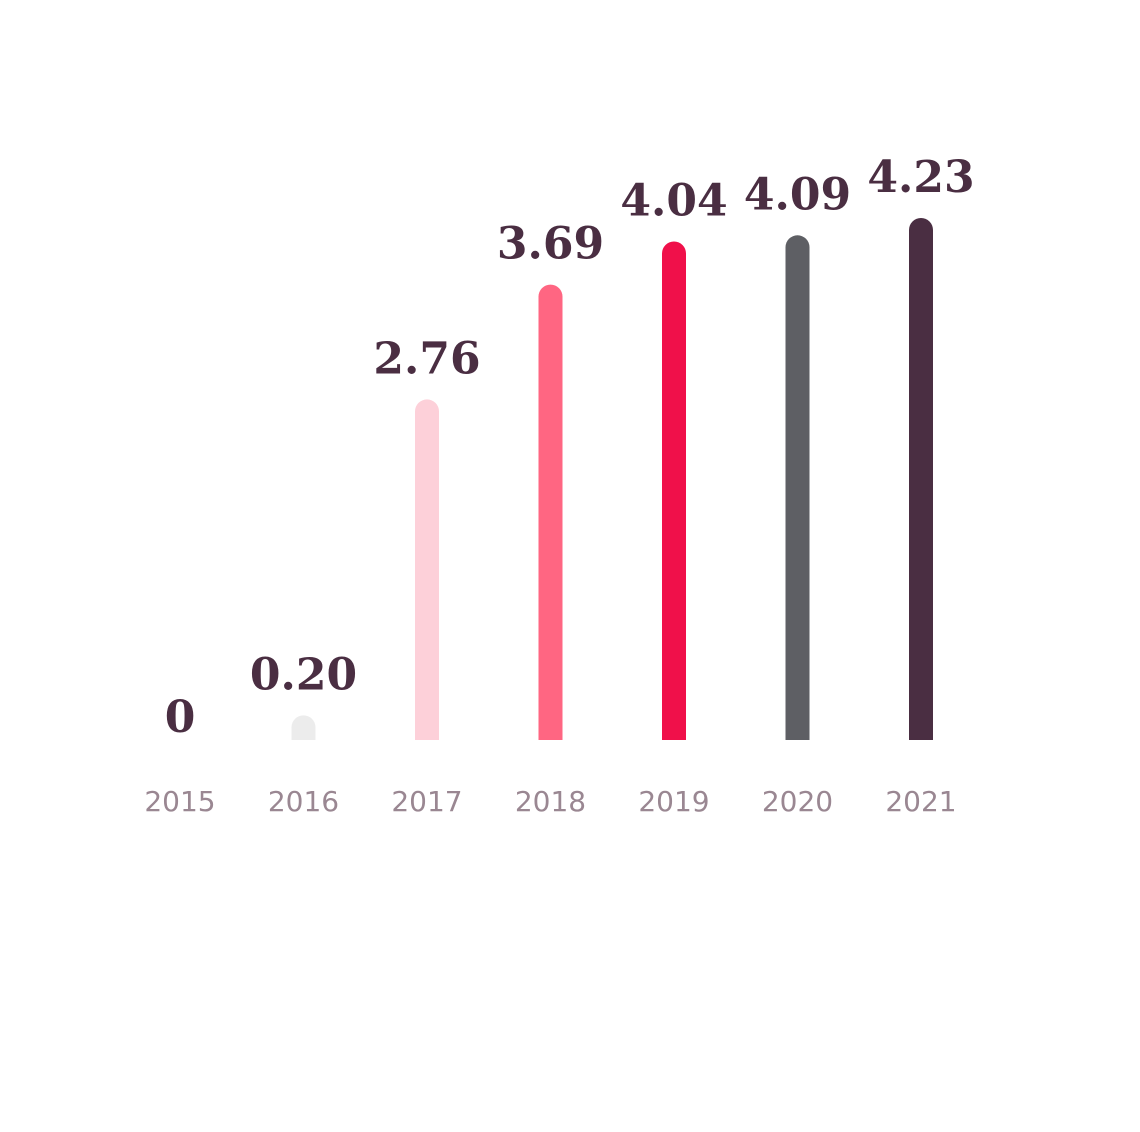  Describe the element at coordinates (920, 801) in the screenshot. I see `x-tick-label-2021: 2021` at that location.